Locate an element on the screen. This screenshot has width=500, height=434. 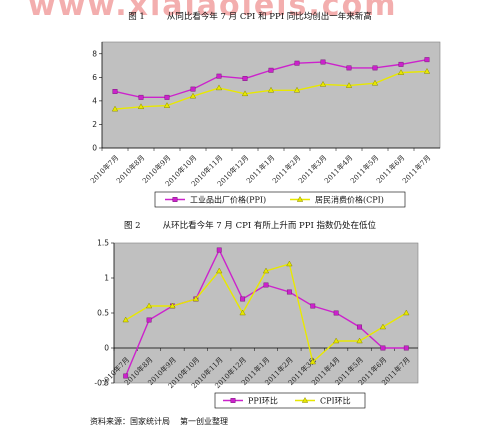
figure2-title: 从环比看今年 7 月 CPI 有所上升而 PPI 指数仍处在低位 is located at coordinates (269, 226).